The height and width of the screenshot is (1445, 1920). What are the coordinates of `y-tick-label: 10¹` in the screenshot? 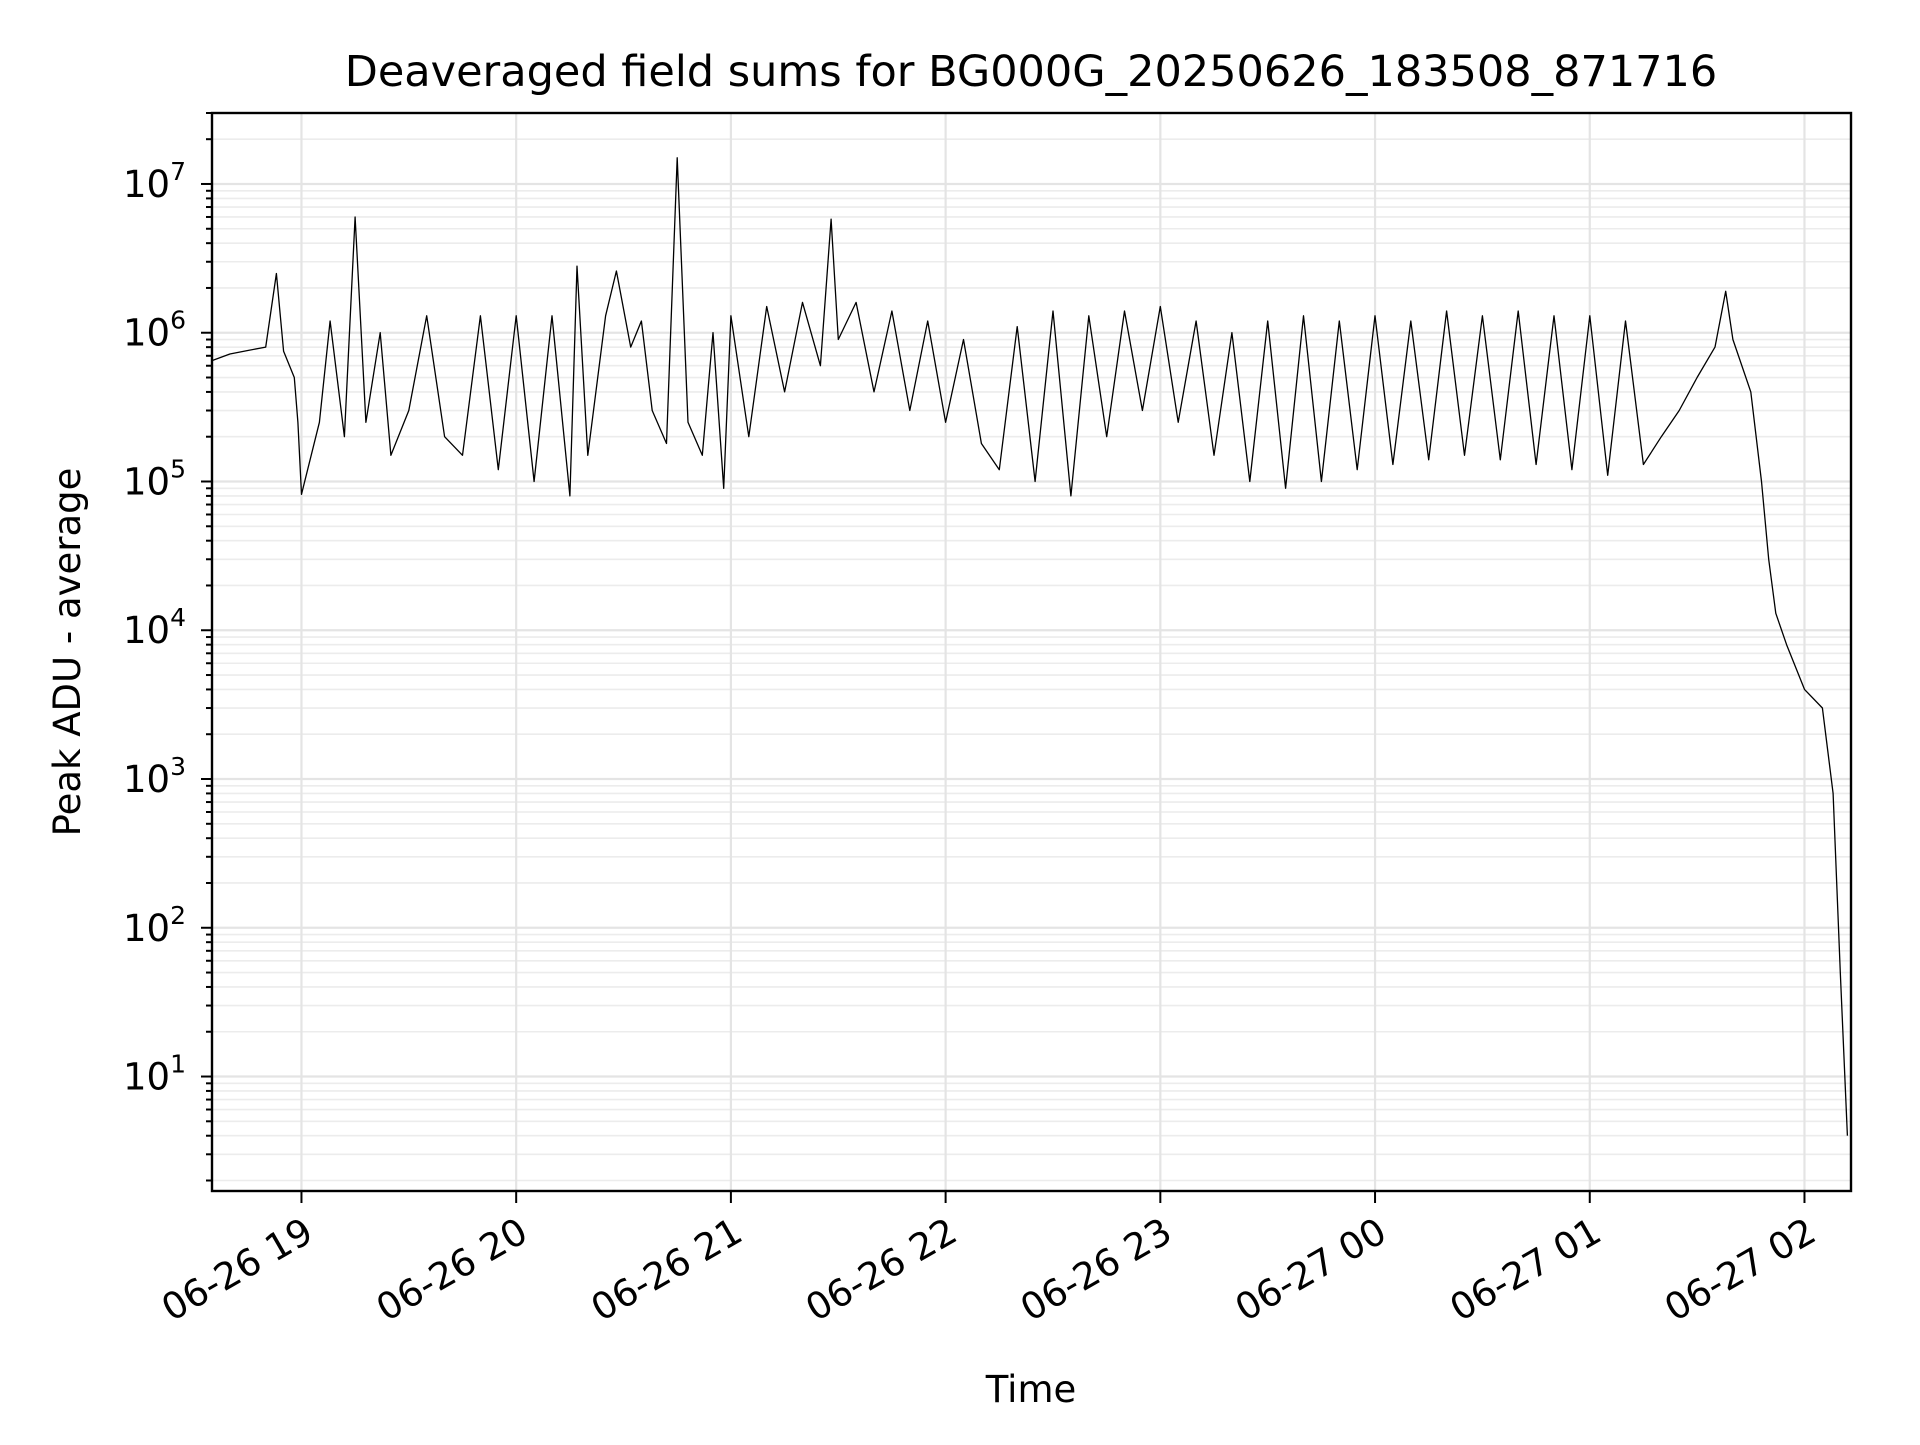 It's located at (154, 1074).